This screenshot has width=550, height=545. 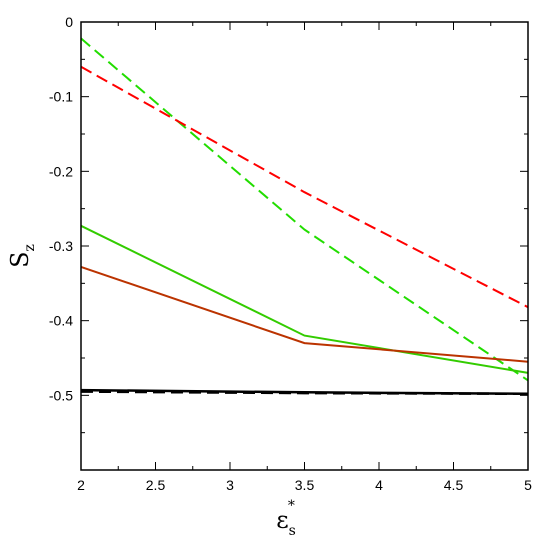 I want to click on x-tick-label-6: 4.5, so click(x=454, y=485).